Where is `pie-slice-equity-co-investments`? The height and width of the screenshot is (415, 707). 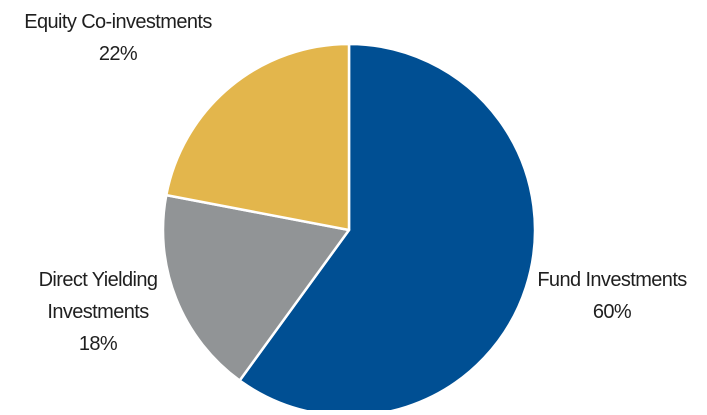 pie-slice-equity-co-investments is located at coordinates (258, 137).